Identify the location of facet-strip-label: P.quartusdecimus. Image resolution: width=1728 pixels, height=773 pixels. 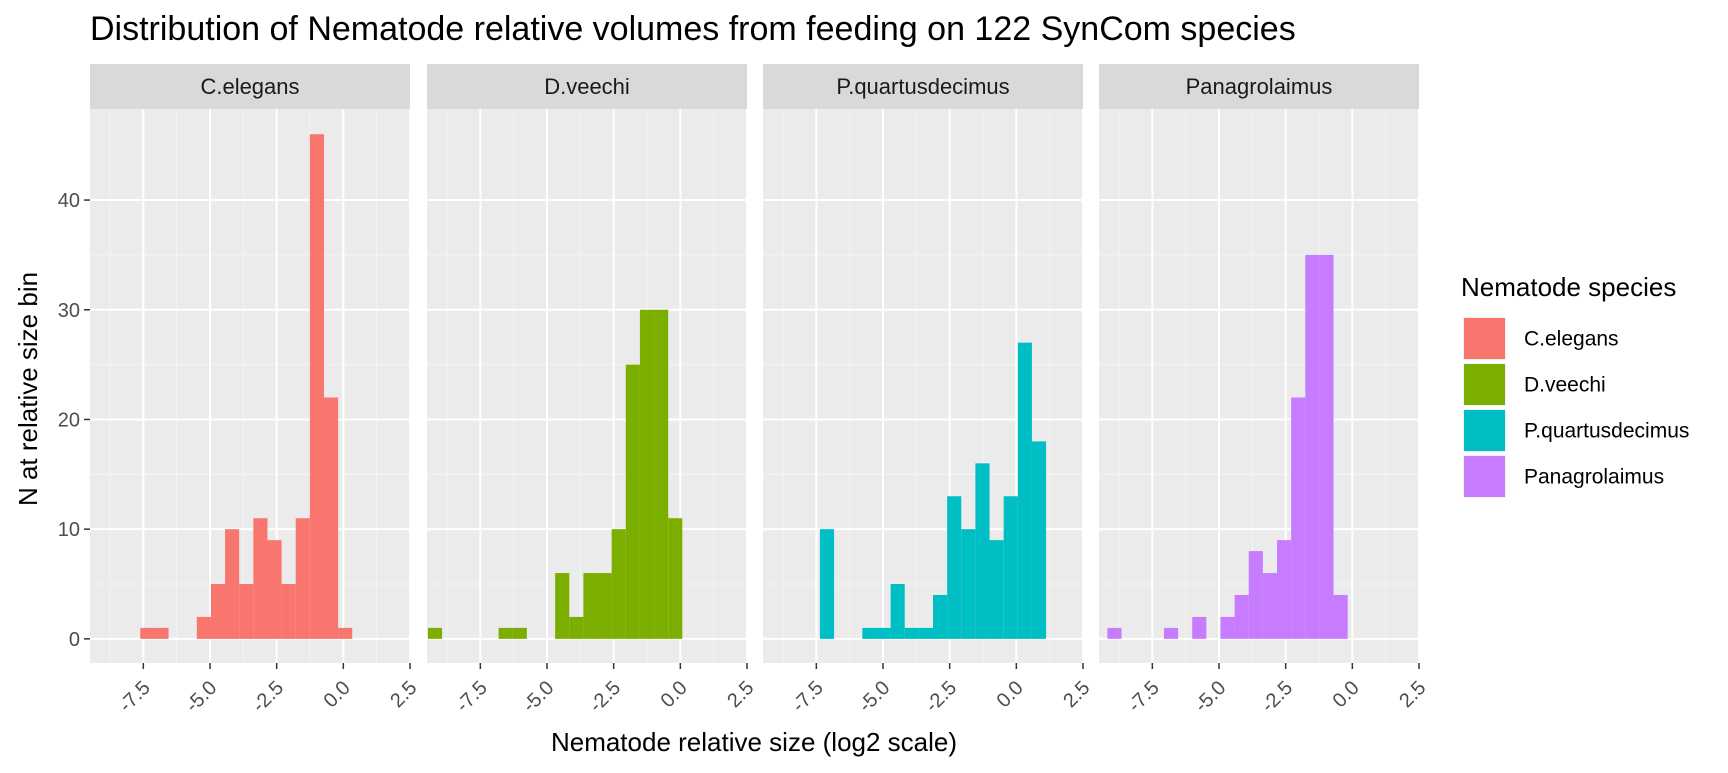
(922, 86).